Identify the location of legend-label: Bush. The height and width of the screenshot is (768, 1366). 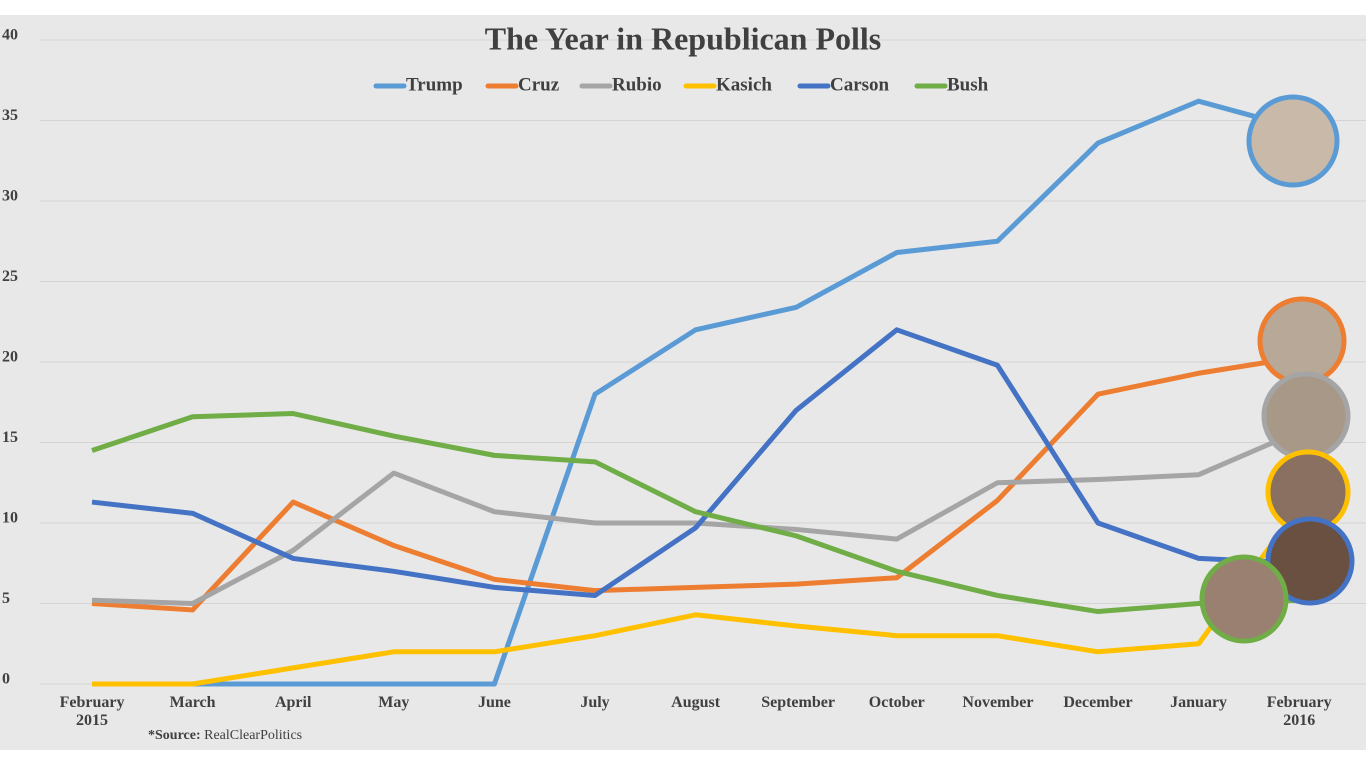
(968, 84).